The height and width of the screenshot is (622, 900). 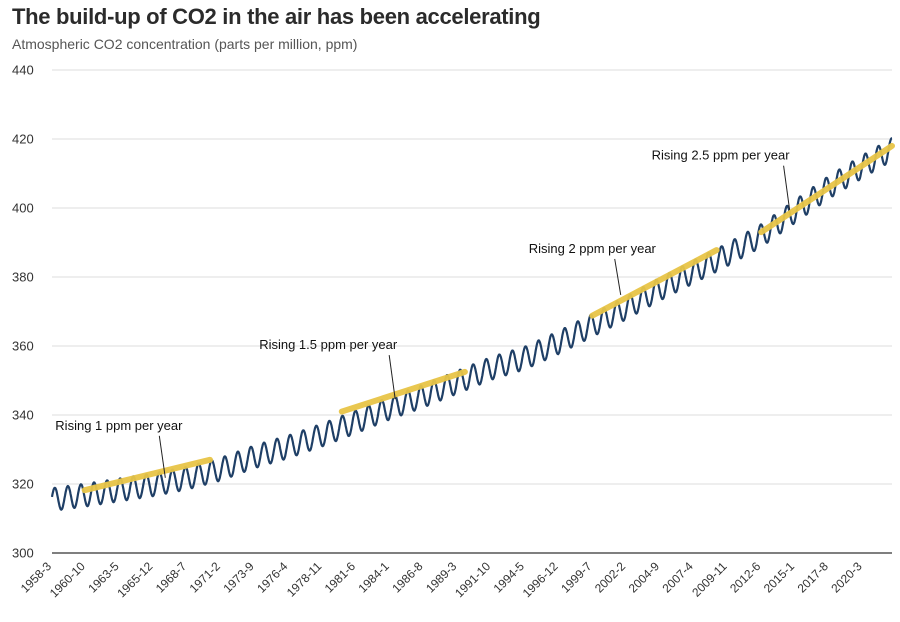 I want to click on x-tick-label: 1986-8, so click(x=407, y=577).